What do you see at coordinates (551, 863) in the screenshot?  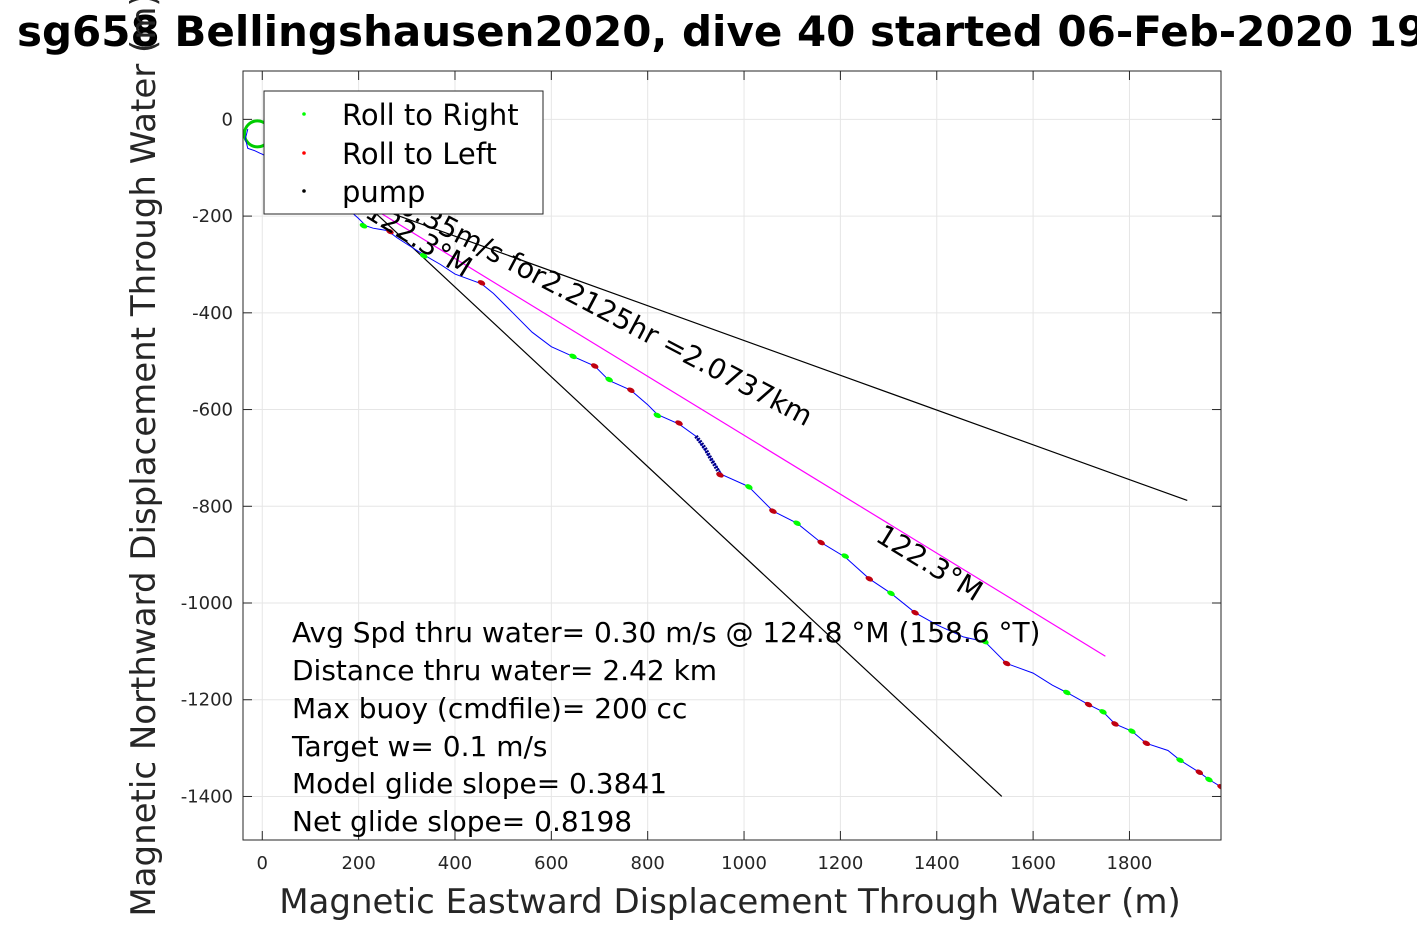 I see `x-tick-label: 600` at bounding box center [551, 863].